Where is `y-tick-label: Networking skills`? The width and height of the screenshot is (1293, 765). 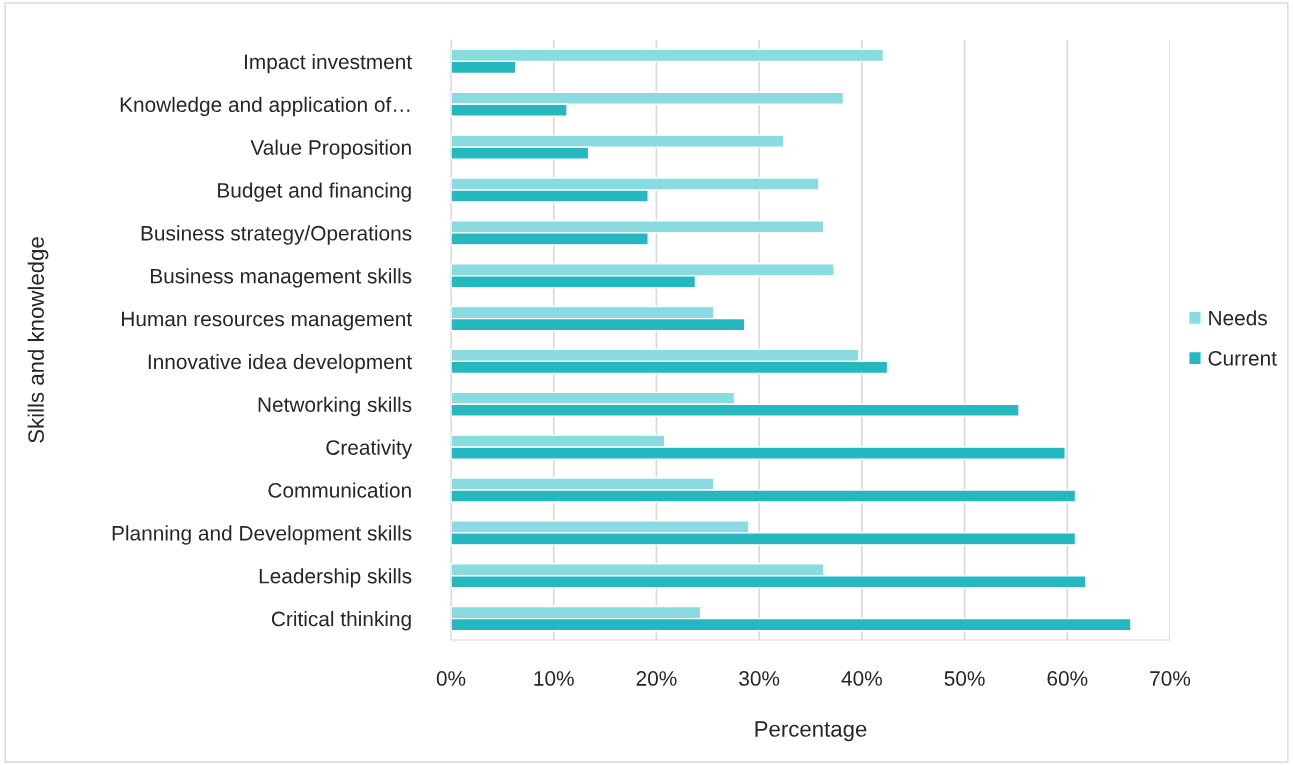 y-tick-label: Networking skills is located at coordinates (335, 406).